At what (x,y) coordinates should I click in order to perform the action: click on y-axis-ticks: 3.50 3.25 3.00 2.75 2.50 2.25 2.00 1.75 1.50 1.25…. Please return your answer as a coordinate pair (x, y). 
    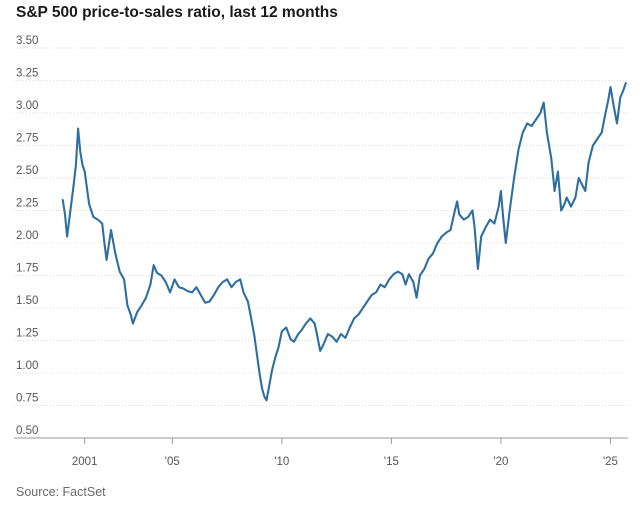
    Looking at the image, I should click on (27, 236).